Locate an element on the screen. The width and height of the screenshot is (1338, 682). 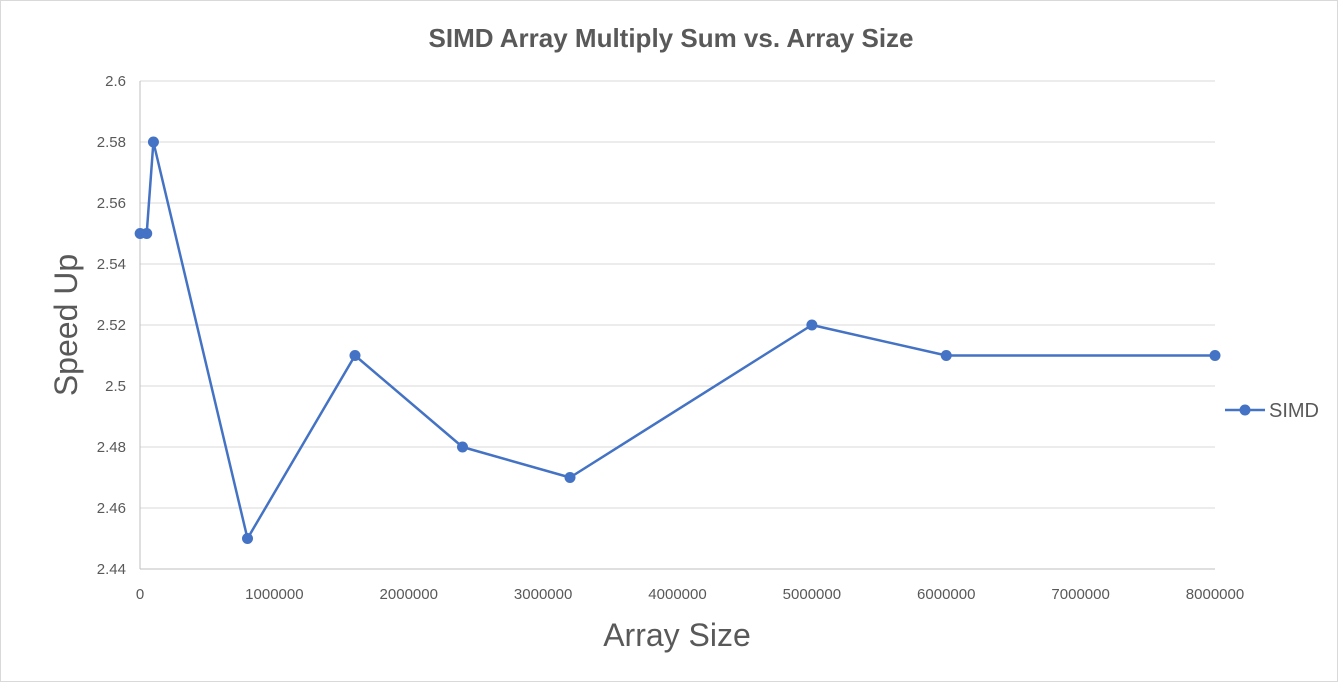
x-tick-label: 8000000 is located at coordinates (1215, 594).